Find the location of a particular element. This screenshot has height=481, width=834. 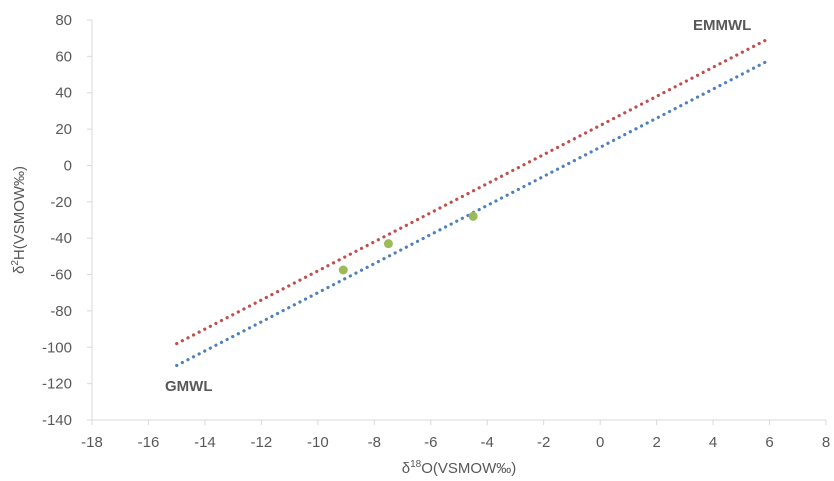

x-tick-label: -2 is located at coordinates (543, 442).